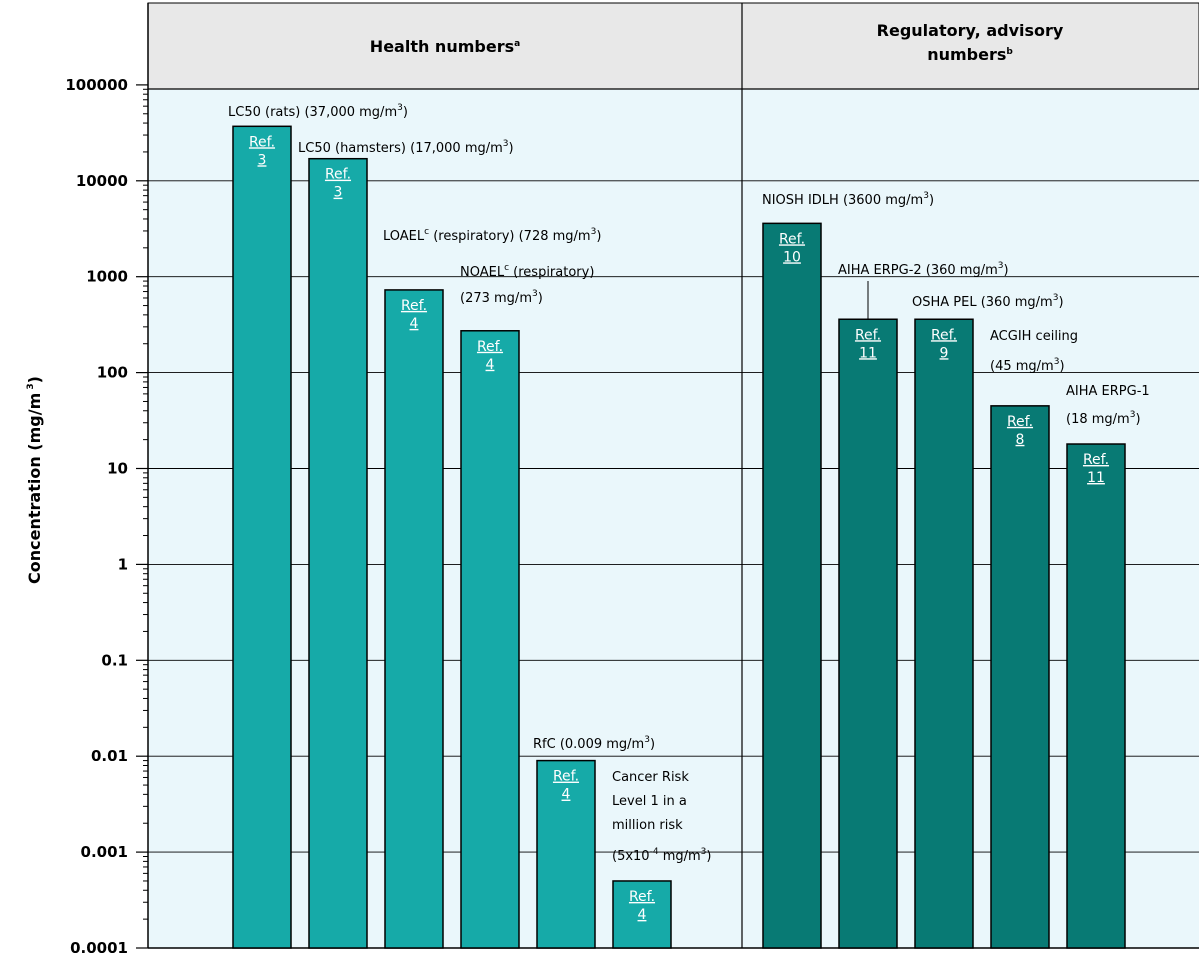 Image resolution: width=1199 pixels, height=964 pixels. What do you see at coordinates (104, 852) in the screenshot?
I see `y-tick-label: 0.001` at bounding box center [104, 852].